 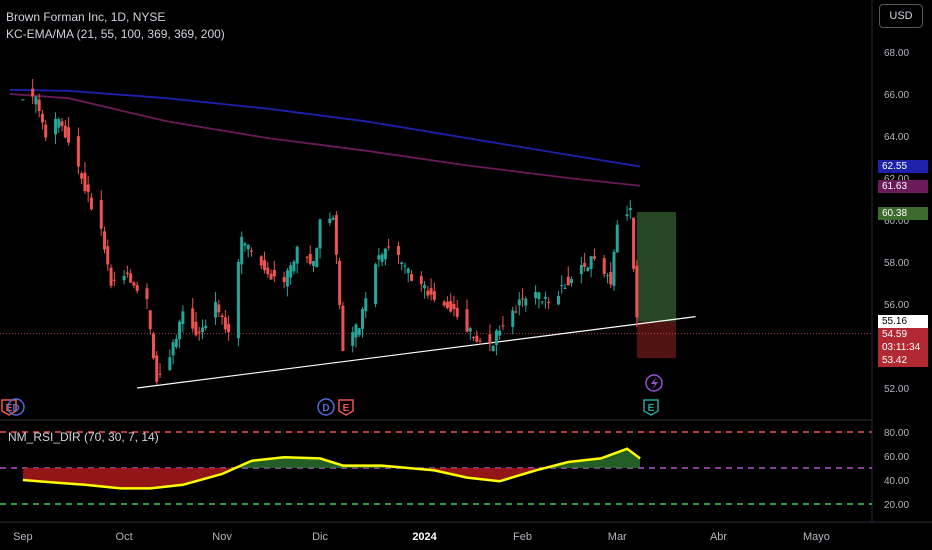 What do you see at coordinates (654, 383) in the screenshot?
I see `lightning-icon` at bounding box center [654, 383].